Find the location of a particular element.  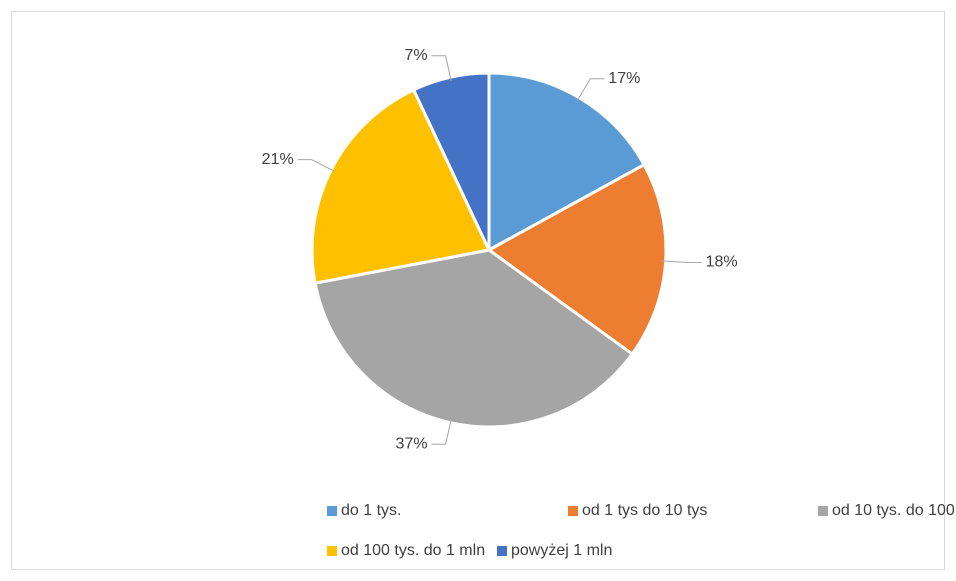

data-label: 18% is located at coordinates (722, 262).